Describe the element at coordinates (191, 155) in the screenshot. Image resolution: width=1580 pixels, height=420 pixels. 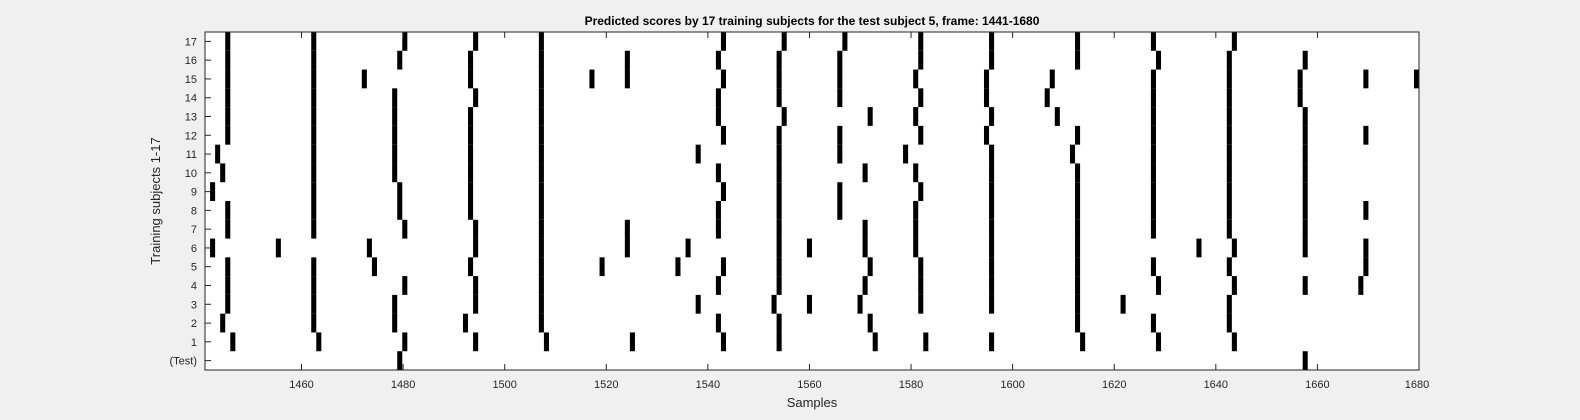
I see `y-tick-label: 11` at that location.